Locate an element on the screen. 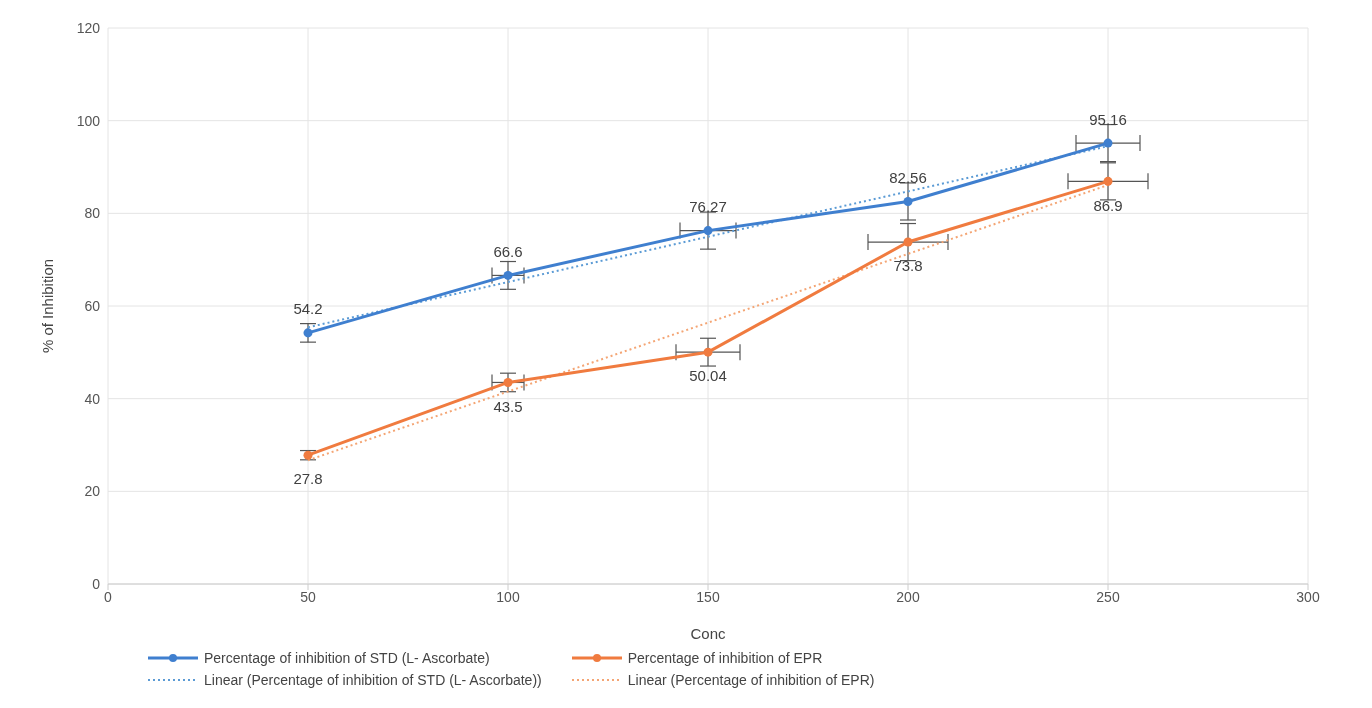 Image resolution: width=1372 pixels, height=708 pixels. data-label: 66.6 is located at coordinates (508, 251).